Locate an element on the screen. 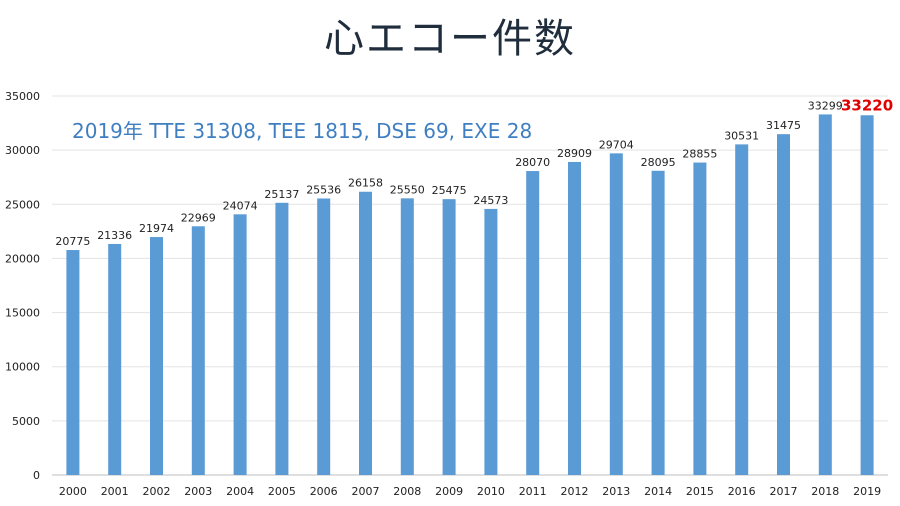 The height and width of the screenshot is (506, 900). y-tick-label-25000: 25000 is located at coordinates (22, 204).